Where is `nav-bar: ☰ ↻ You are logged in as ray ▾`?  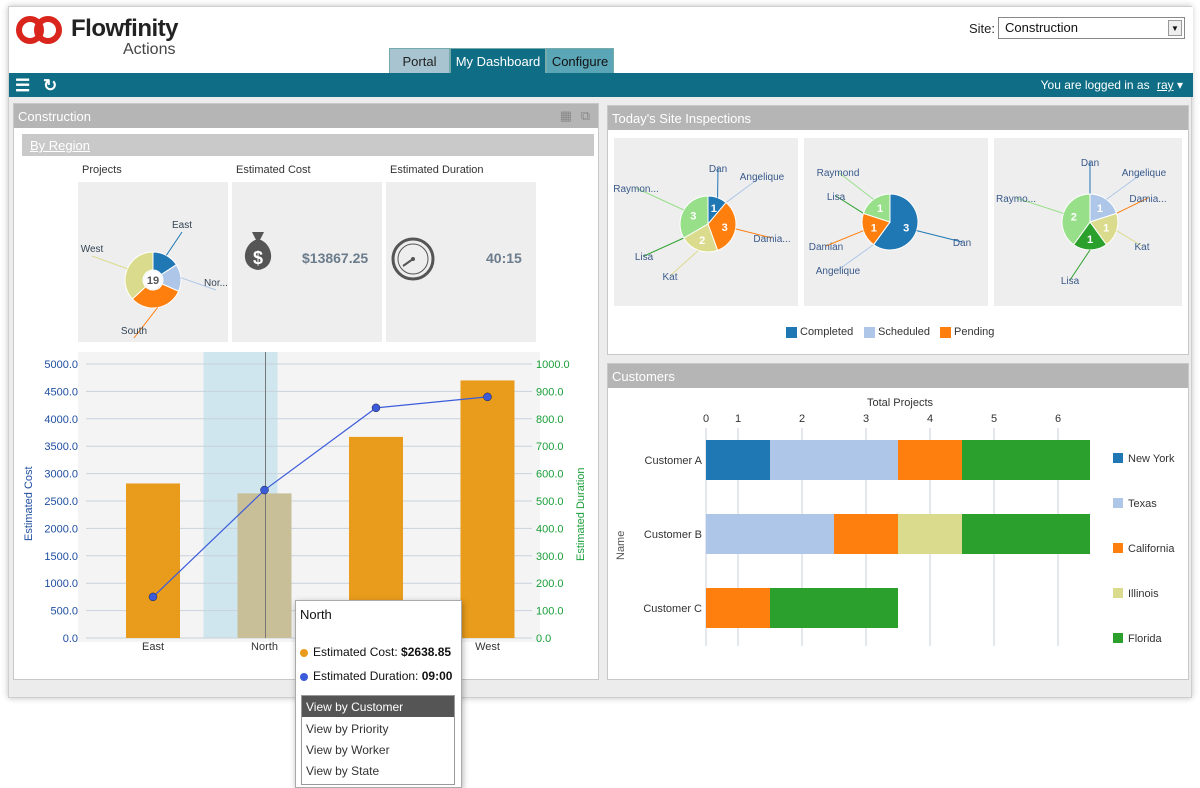
nav-bar: ☰ ↻ You are logged in as ray ▾ is located at coordinates (601, 85).